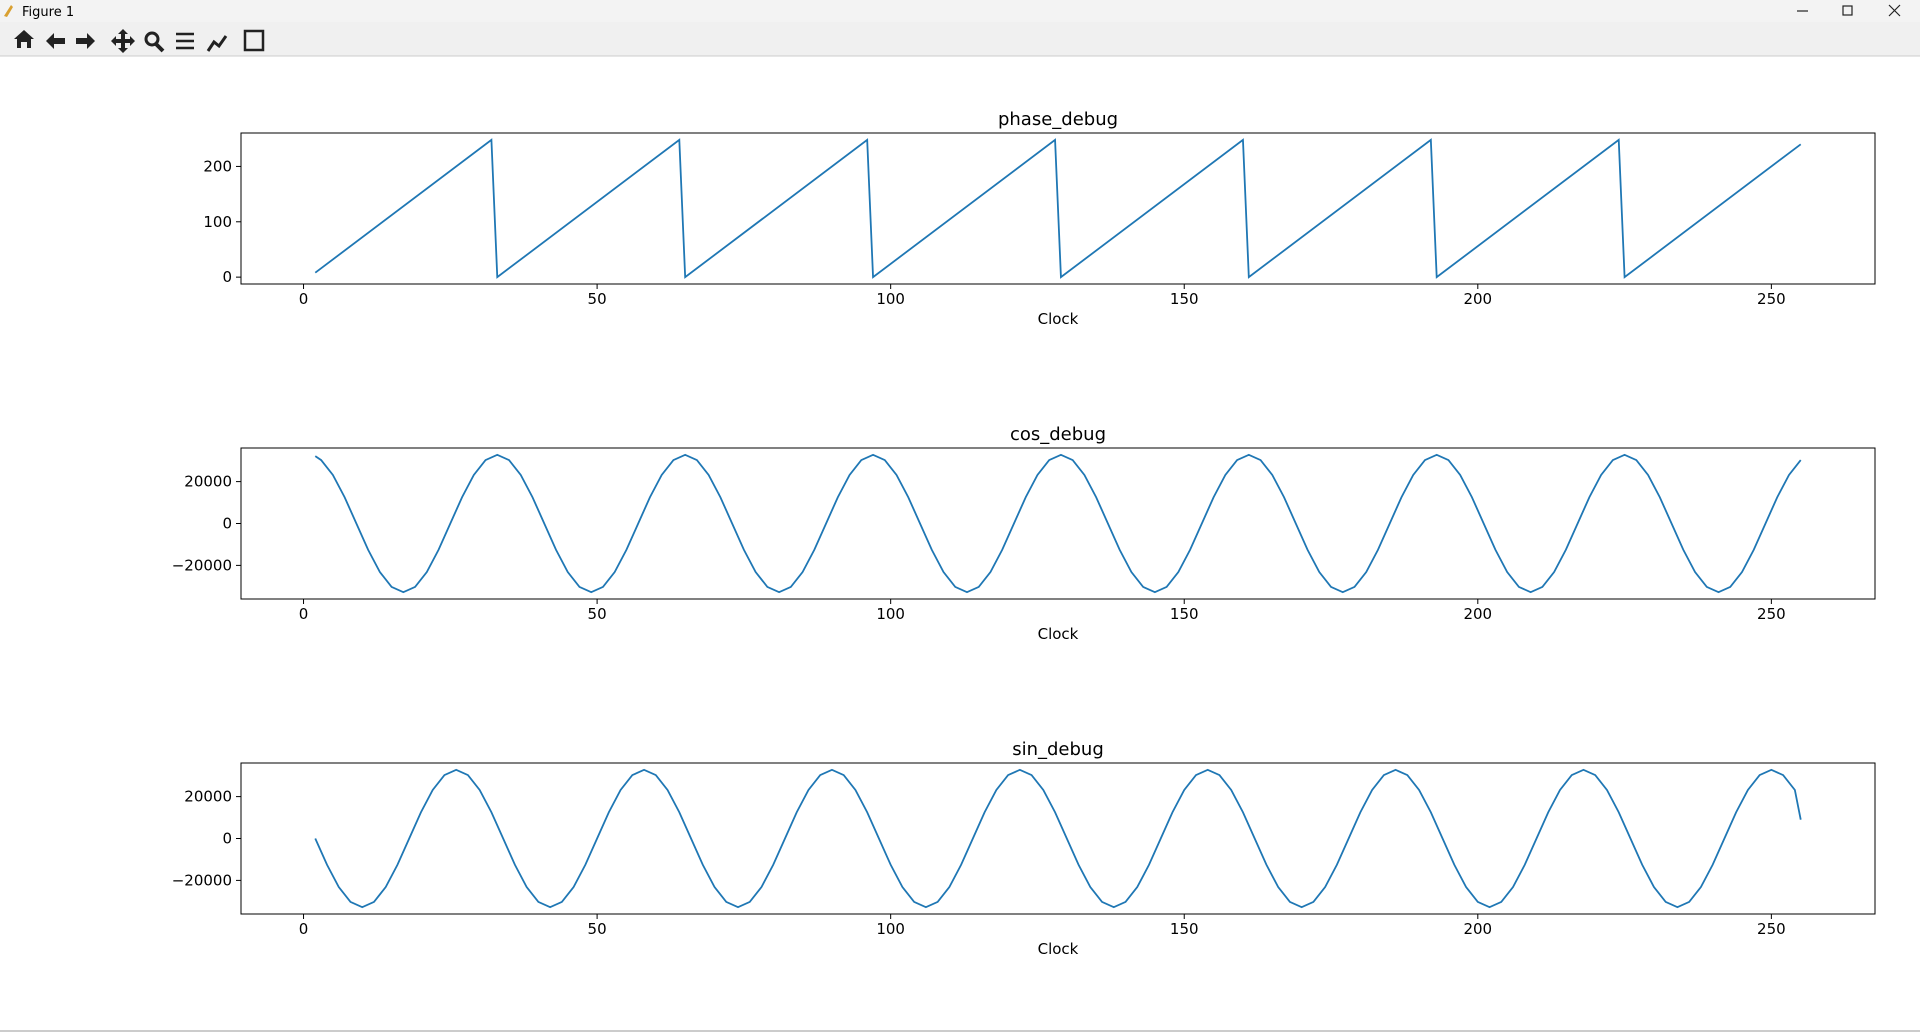 This screenshot has height=1033, width=1920. Describe the element at coordinates (254, 40) in the screenshot. I see `save-button` at that location.